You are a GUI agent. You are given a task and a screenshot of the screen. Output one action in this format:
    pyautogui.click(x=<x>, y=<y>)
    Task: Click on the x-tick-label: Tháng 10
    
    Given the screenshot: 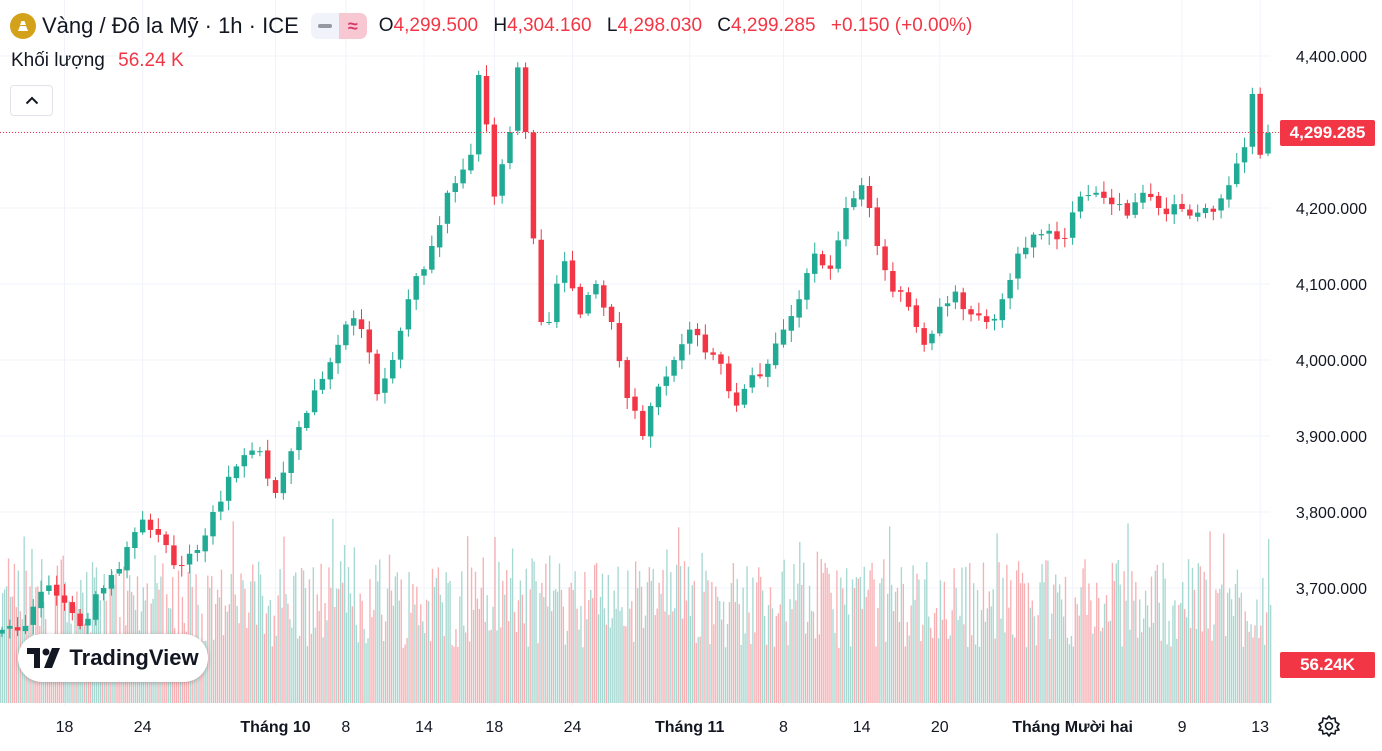 What is the action you would take?
    pyautogui.click(x=275, y=727)
    